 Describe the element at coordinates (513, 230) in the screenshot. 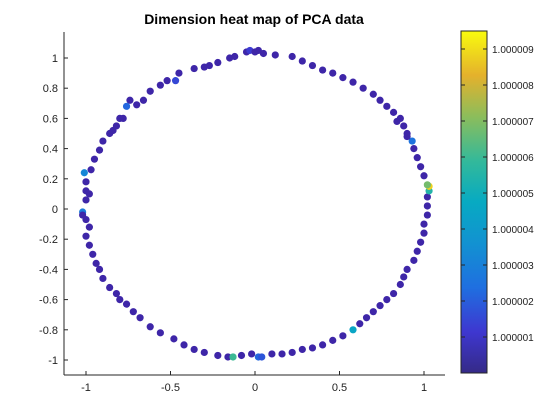

I see `colorbar-tick-label: 1.000004` at that location.